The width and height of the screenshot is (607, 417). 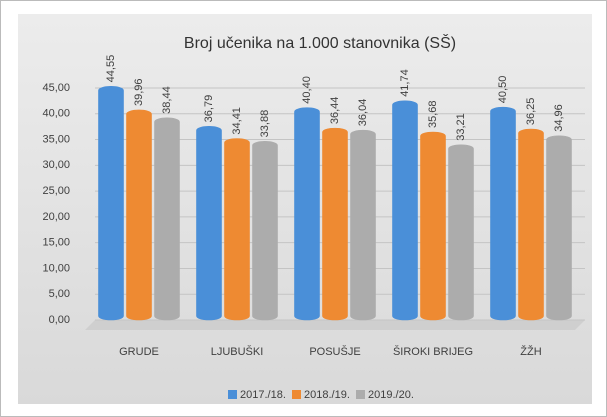 I want to click on legend-label: 2019./20., so click(x=391, y=395).